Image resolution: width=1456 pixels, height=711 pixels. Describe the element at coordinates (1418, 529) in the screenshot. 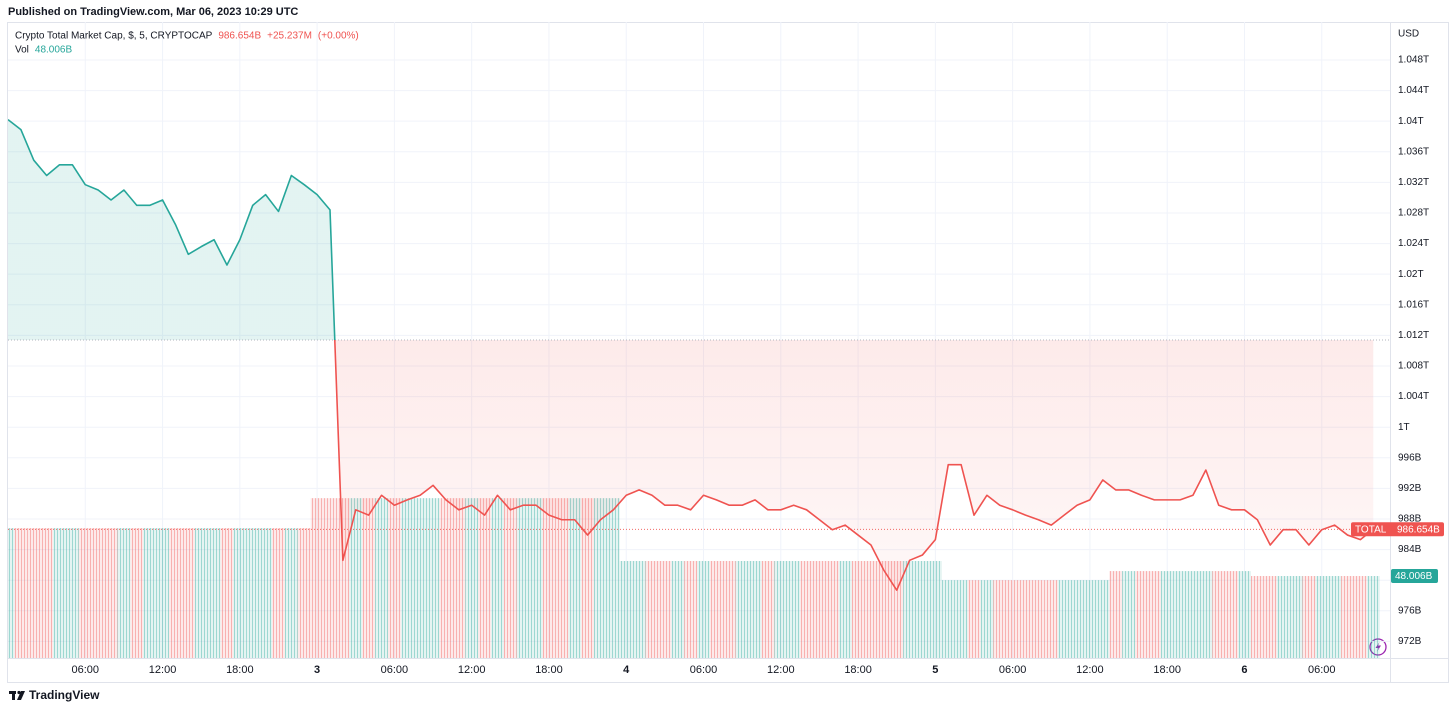

I see `last-price-label: 986.654B` at that location.